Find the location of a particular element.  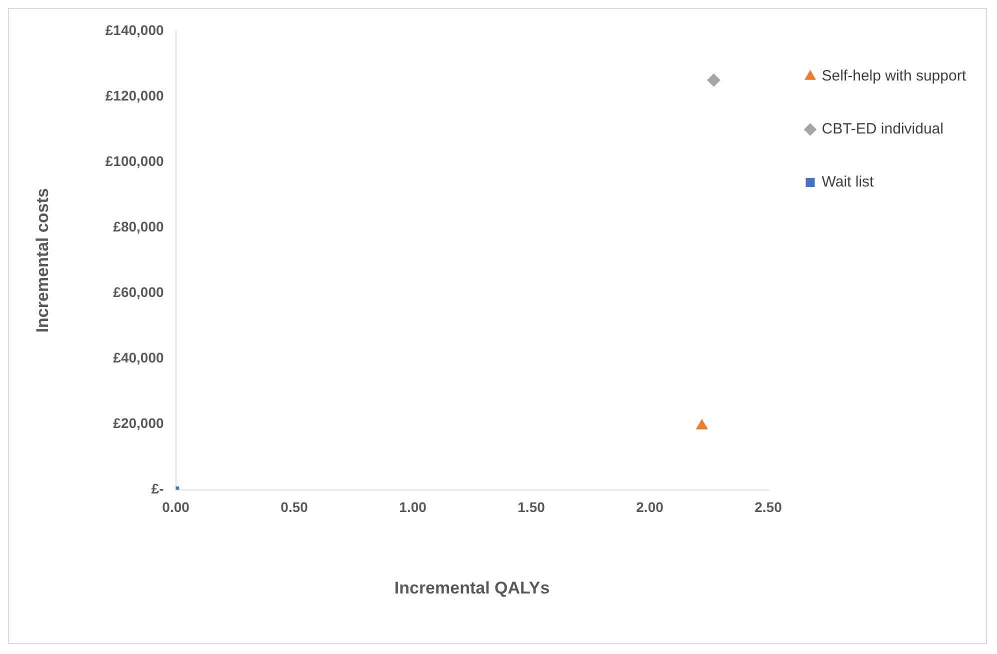

y-tick-label: £80,000 is located at coordinates (138, 226).